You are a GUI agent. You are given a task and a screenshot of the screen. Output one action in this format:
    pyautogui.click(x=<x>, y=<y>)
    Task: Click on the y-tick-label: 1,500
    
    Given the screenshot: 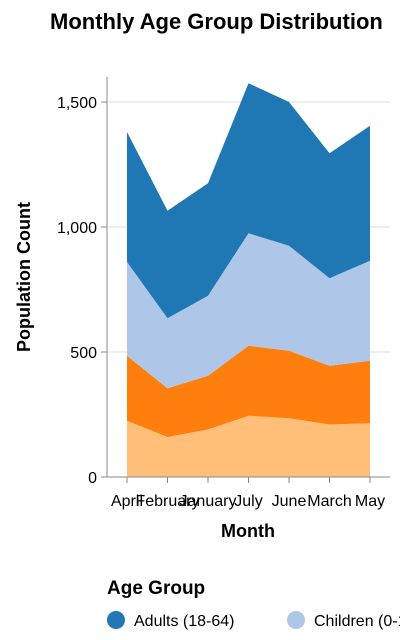 What is the action you would take?
    pyautogui.click(x=77, y=103)
    